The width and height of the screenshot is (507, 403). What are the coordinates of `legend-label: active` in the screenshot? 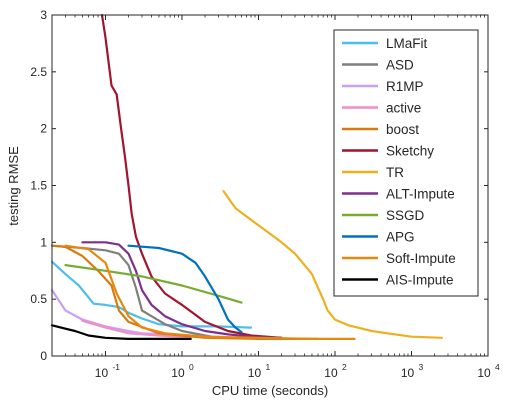 It's located at (403, 108).